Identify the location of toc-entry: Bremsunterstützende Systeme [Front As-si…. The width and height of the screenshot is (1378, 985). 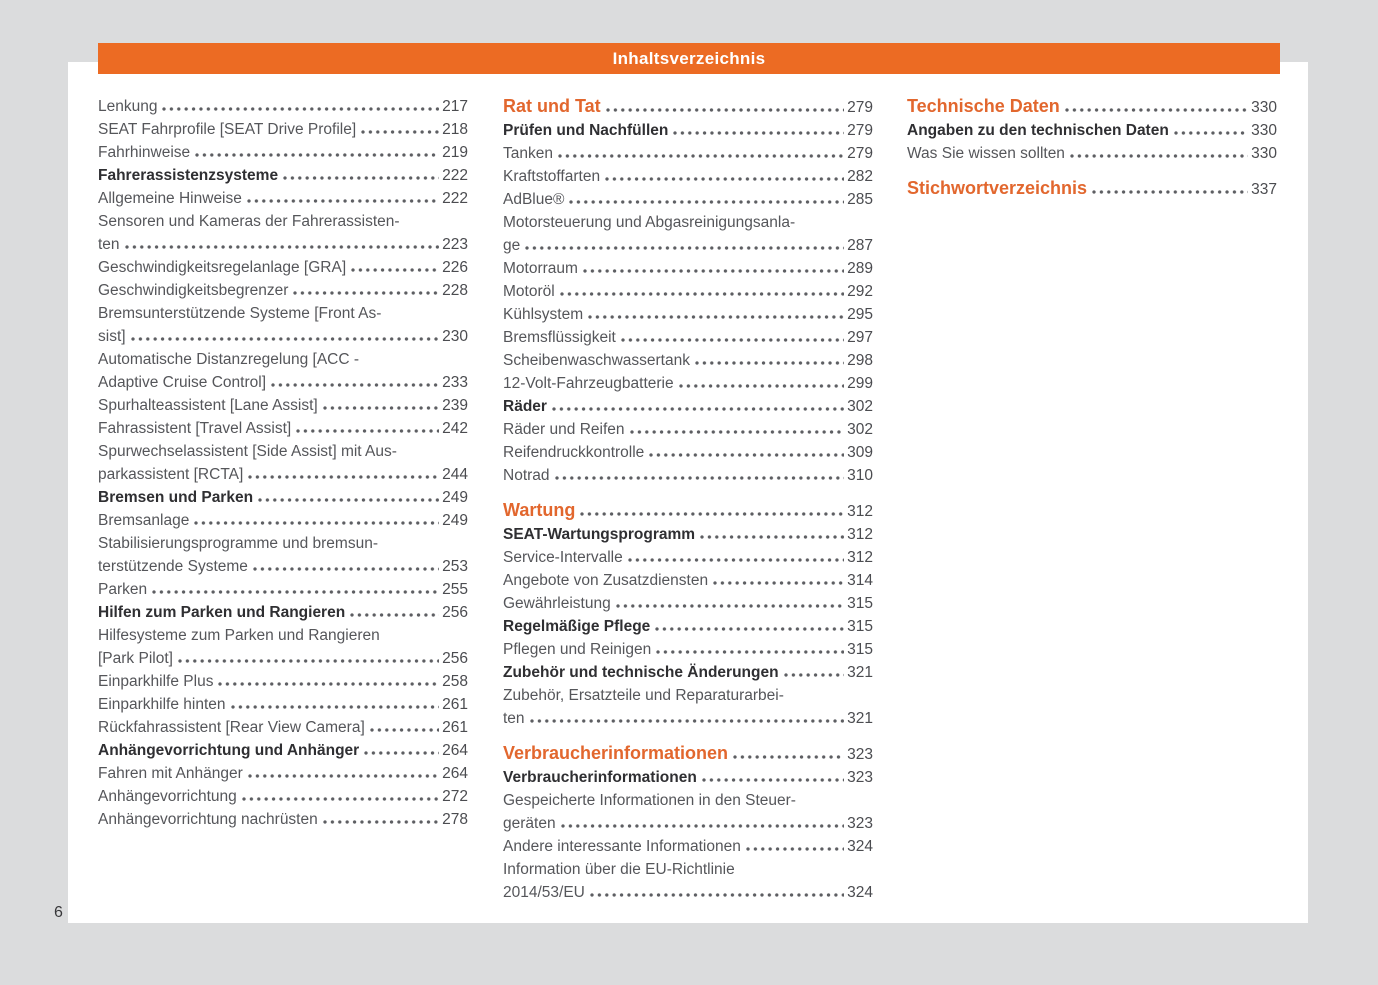
(283, 325).